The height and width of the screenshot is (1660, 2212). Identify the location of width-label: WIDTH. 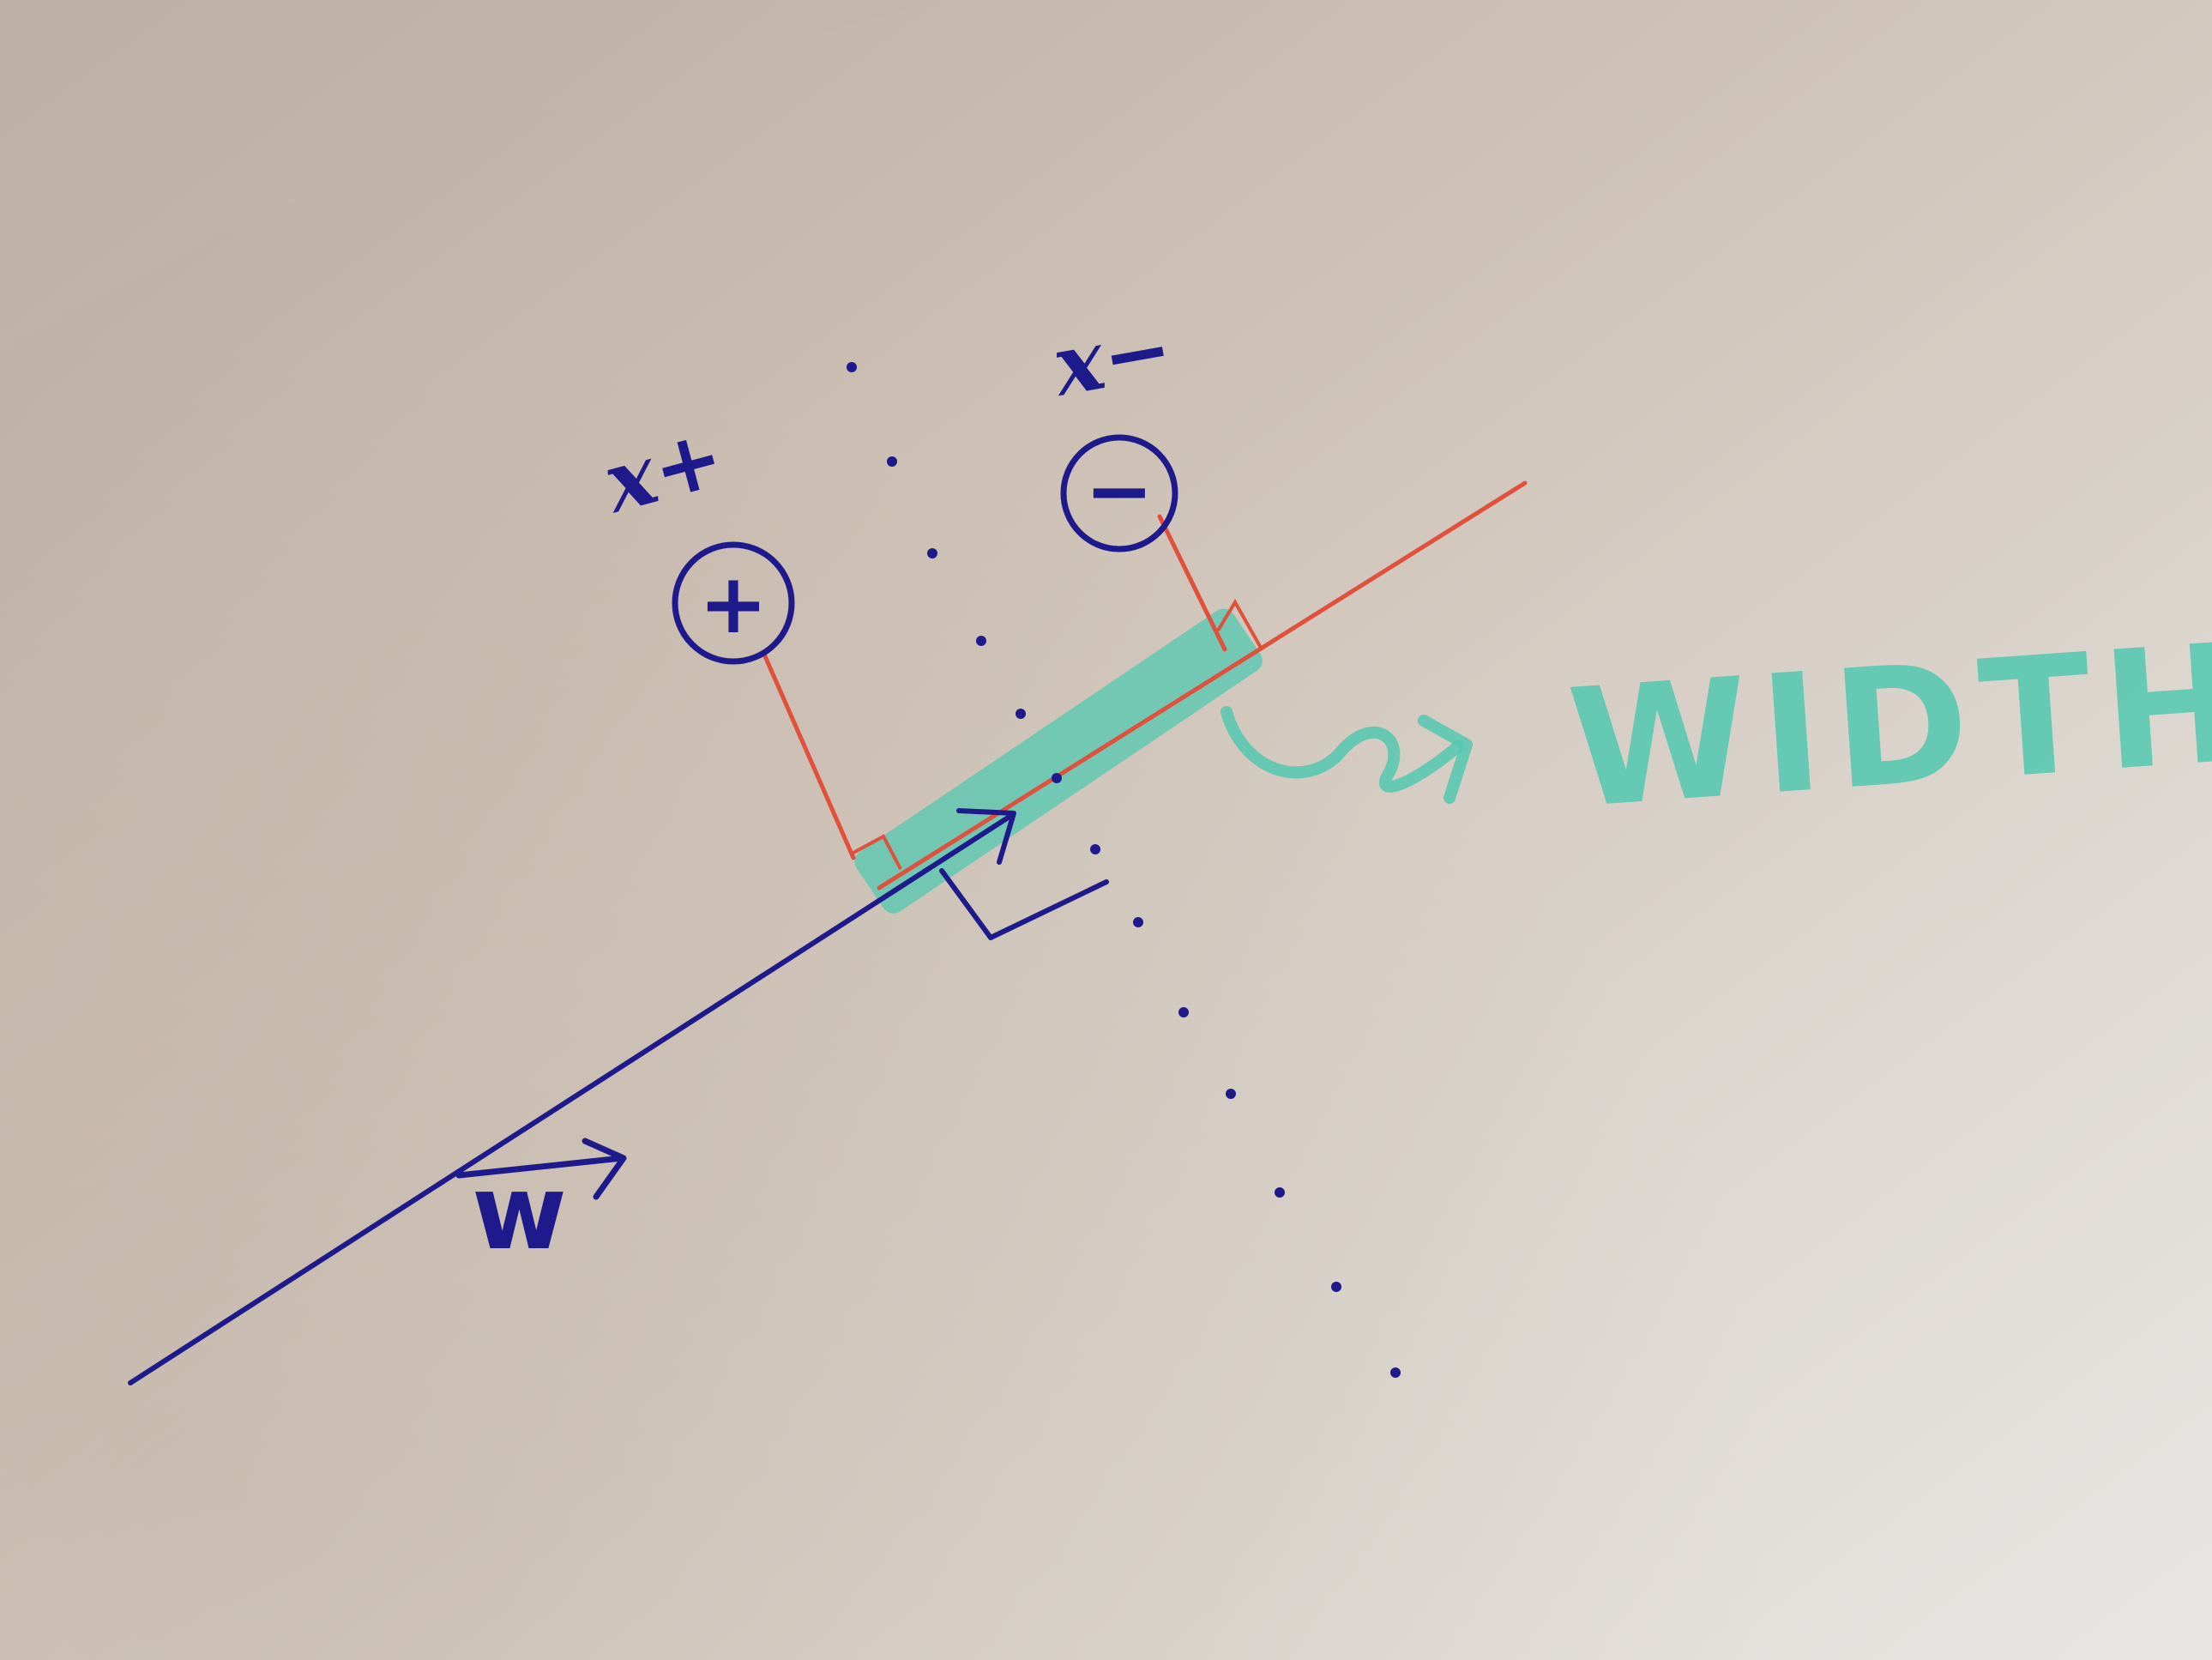
(1888, 725).